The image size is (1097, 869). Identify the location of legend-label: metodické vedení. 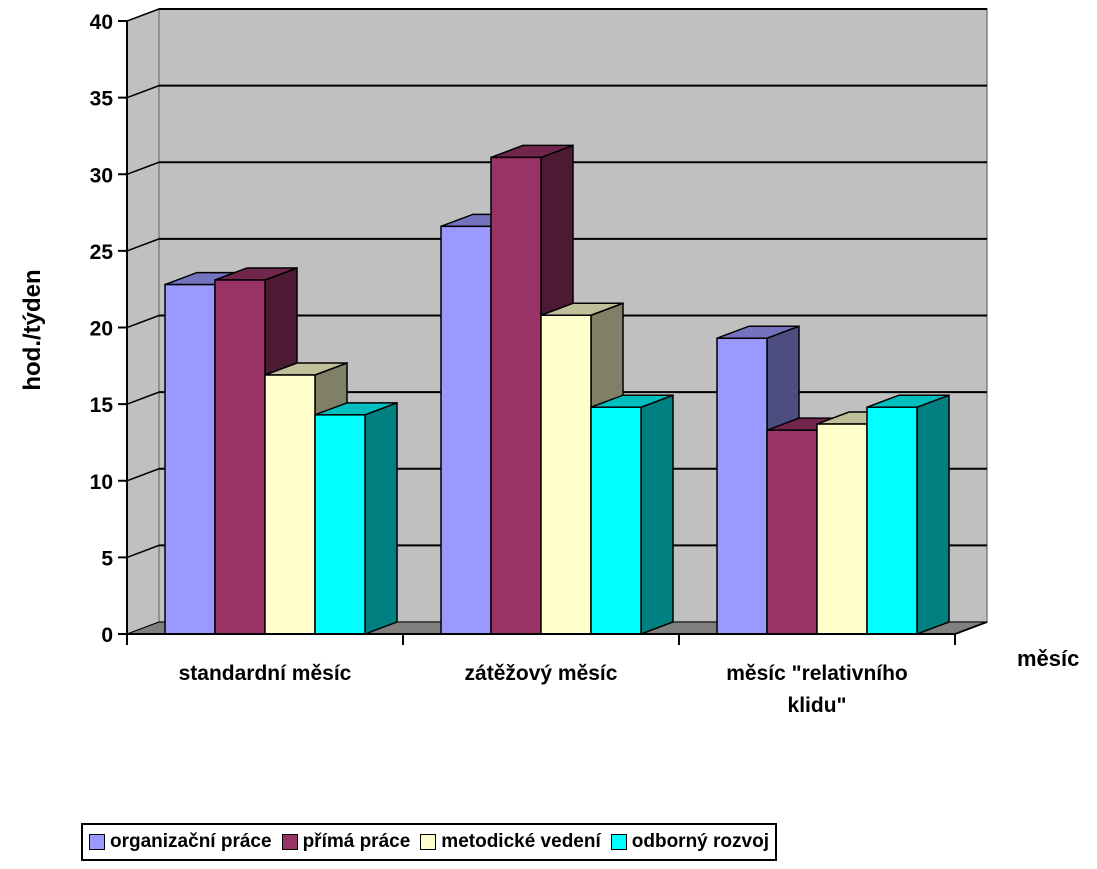
(521, 841).